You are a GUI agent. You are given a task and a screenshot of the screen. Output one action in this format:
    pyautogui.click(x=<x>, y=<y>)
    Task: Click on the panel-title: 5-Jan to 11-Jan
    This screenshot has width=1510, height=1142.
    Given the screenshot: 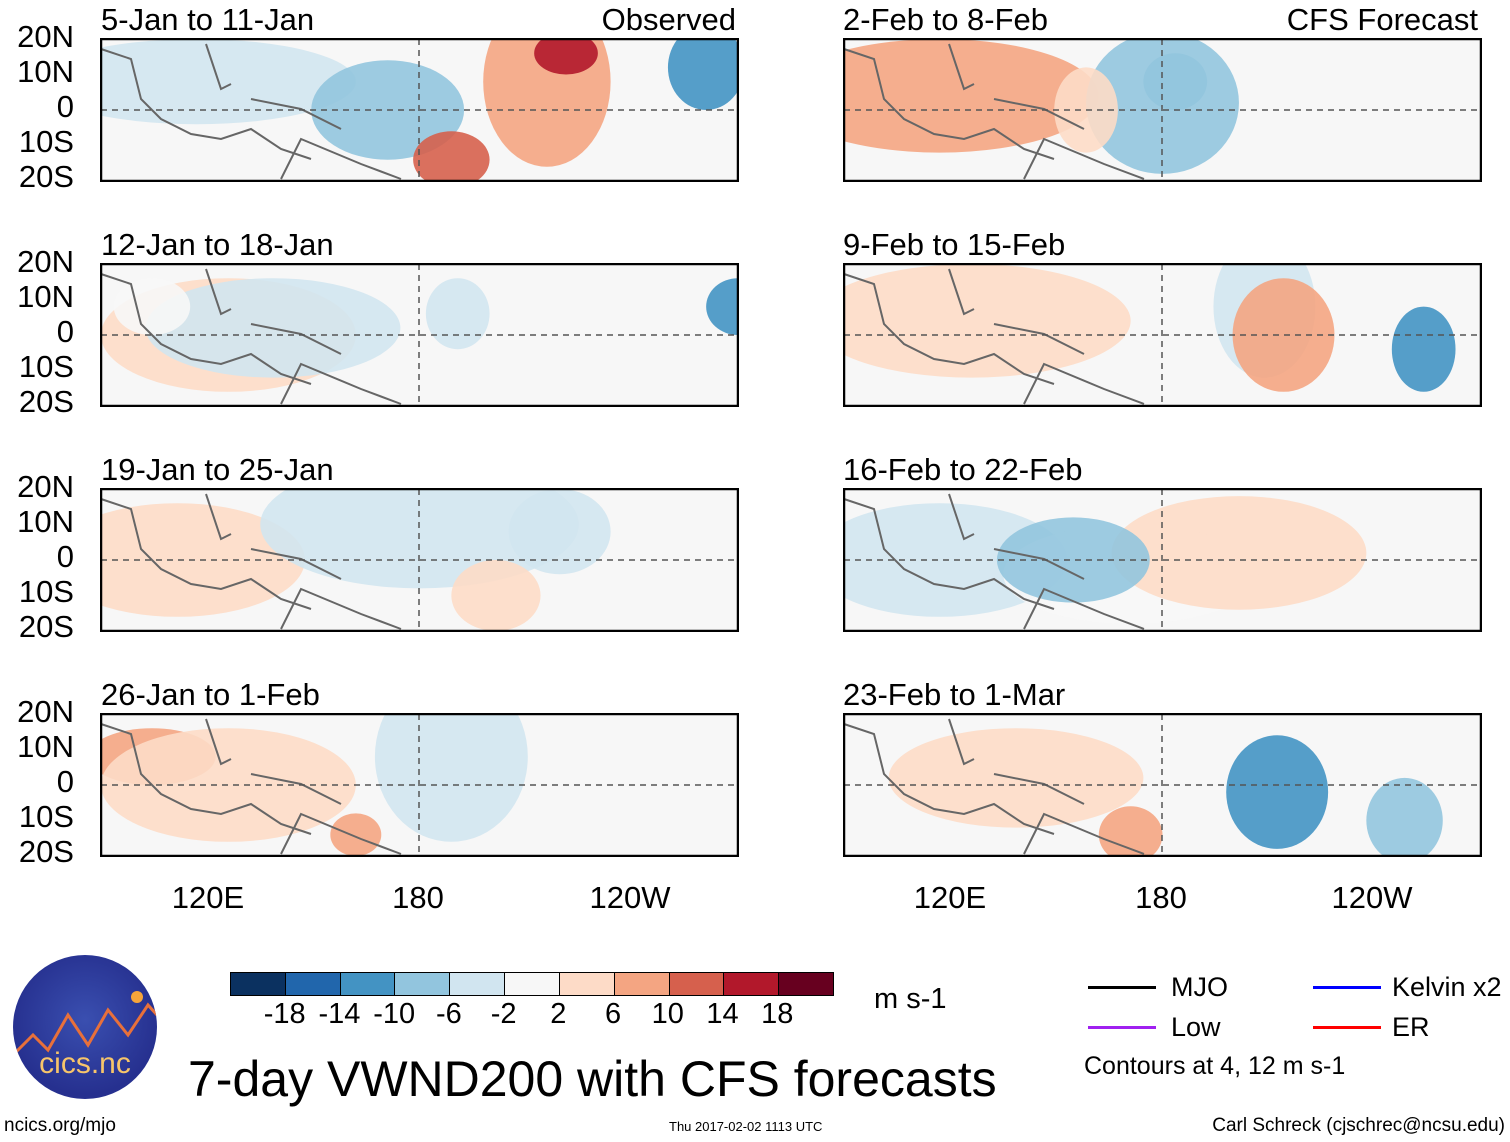 What is the action you would take?
    pyautogui.click(x=208, y=19)
    